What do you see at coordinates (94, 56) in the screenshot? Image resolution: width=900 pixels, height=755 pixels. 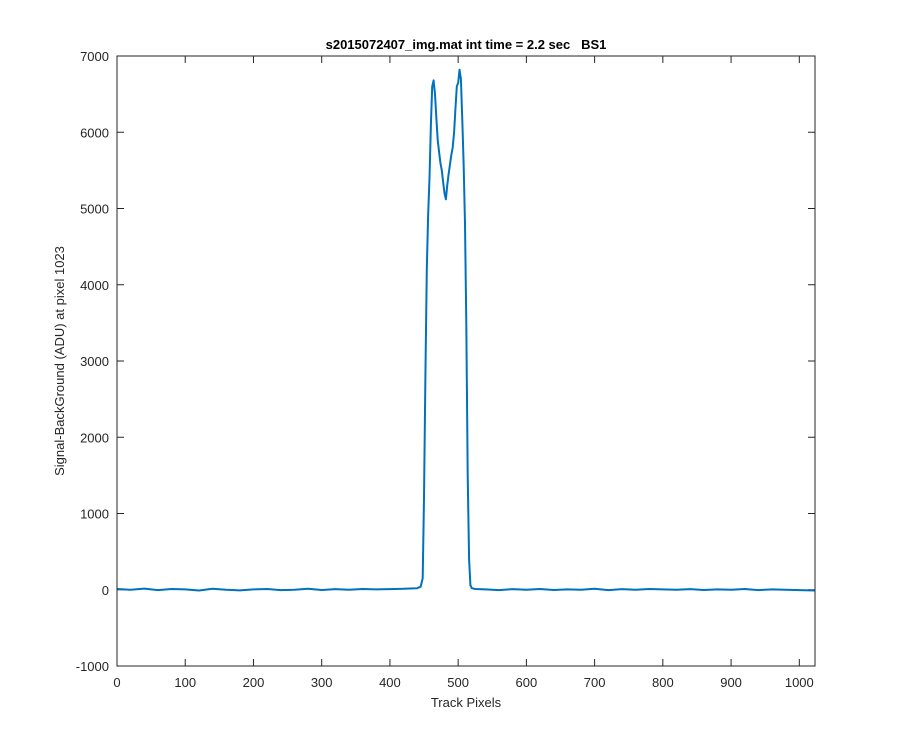 I see `y-tick-label: 7000` at bounding box center [94, 56].